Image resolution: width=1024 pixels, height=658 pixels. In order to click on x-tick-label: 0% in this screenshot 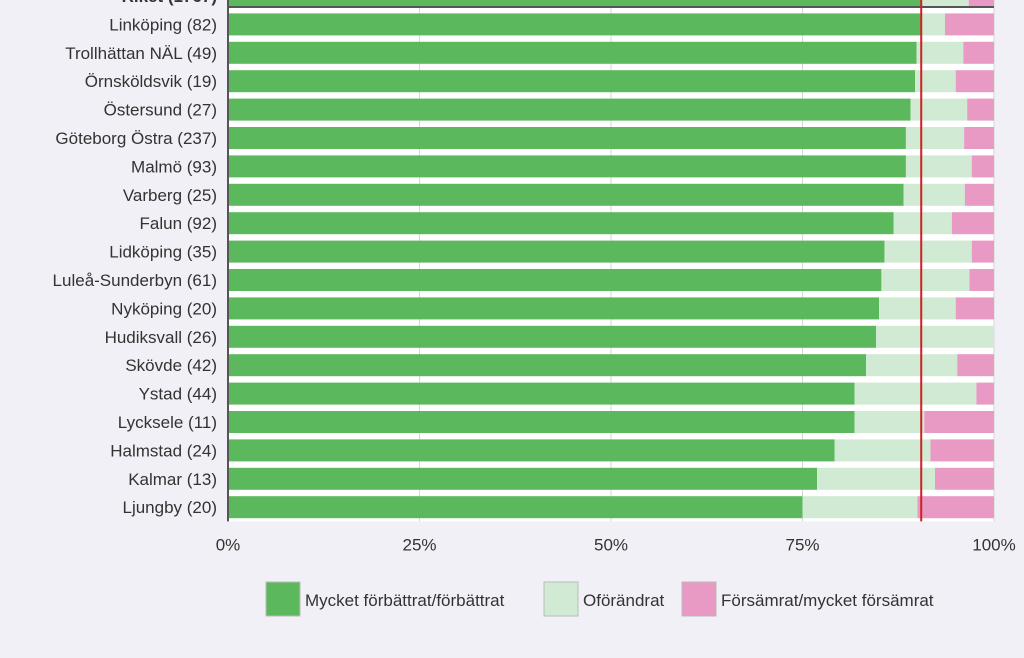, I will do `click(228, 544)`.